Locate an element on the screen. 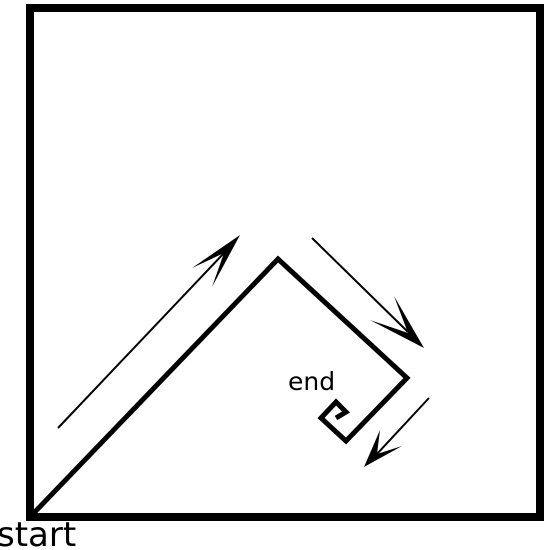 This screenshot has height=550, width=547. end-label: end is located at coordinates (311, 381).